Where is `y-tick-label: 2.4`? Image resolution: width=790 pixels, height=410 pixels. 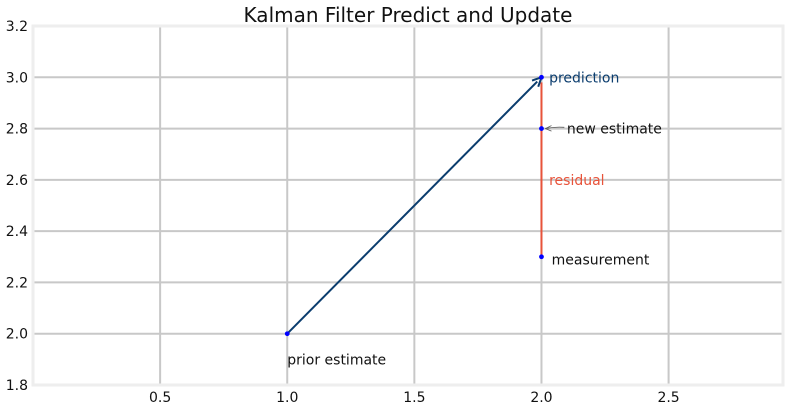
y-tick-label: 2.4 is located at coordinates (17, 232).